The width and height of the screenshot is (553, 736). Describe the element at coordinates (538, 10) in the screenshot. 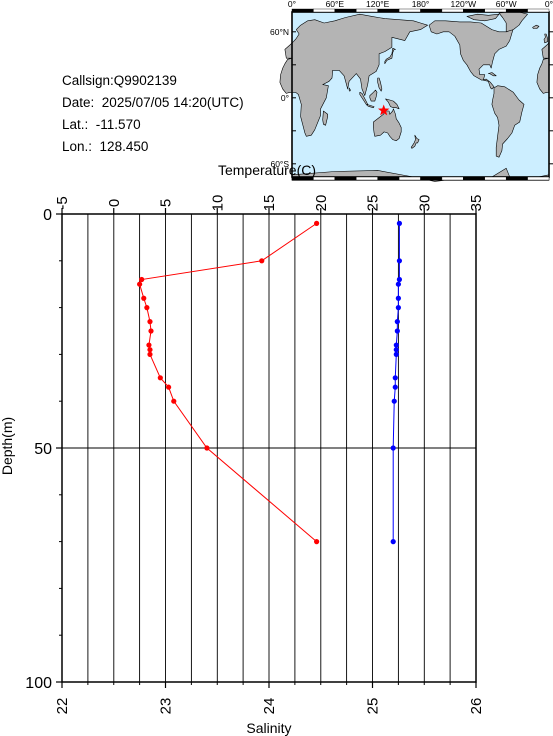

I see `map-top-scale-segment` at that location.